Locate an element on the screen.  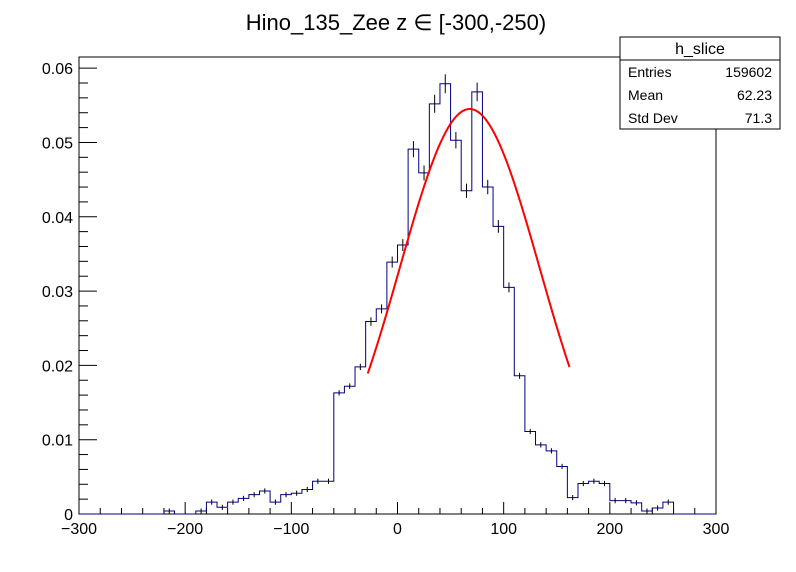
y-tick-label: 0.04 is located at coordinates (57, 218).